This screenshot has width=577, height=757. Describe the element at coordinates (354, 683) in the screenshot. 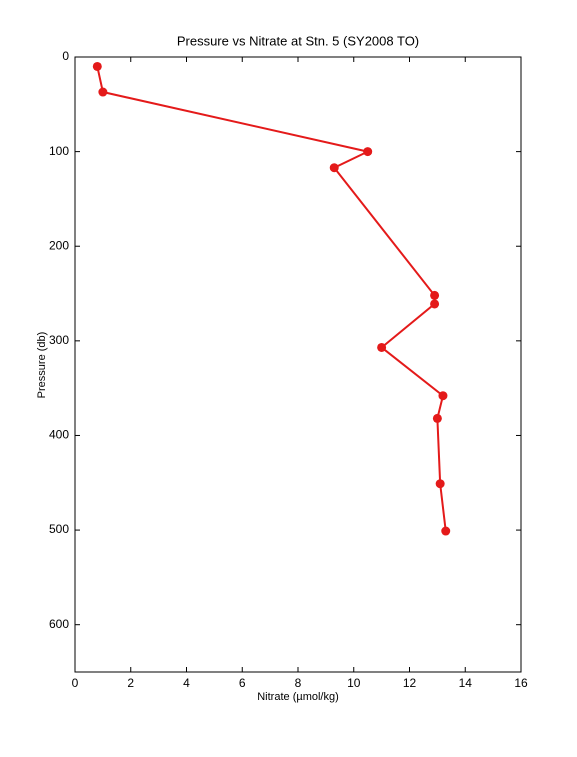

I see `x-tick-label: 10` at that location.